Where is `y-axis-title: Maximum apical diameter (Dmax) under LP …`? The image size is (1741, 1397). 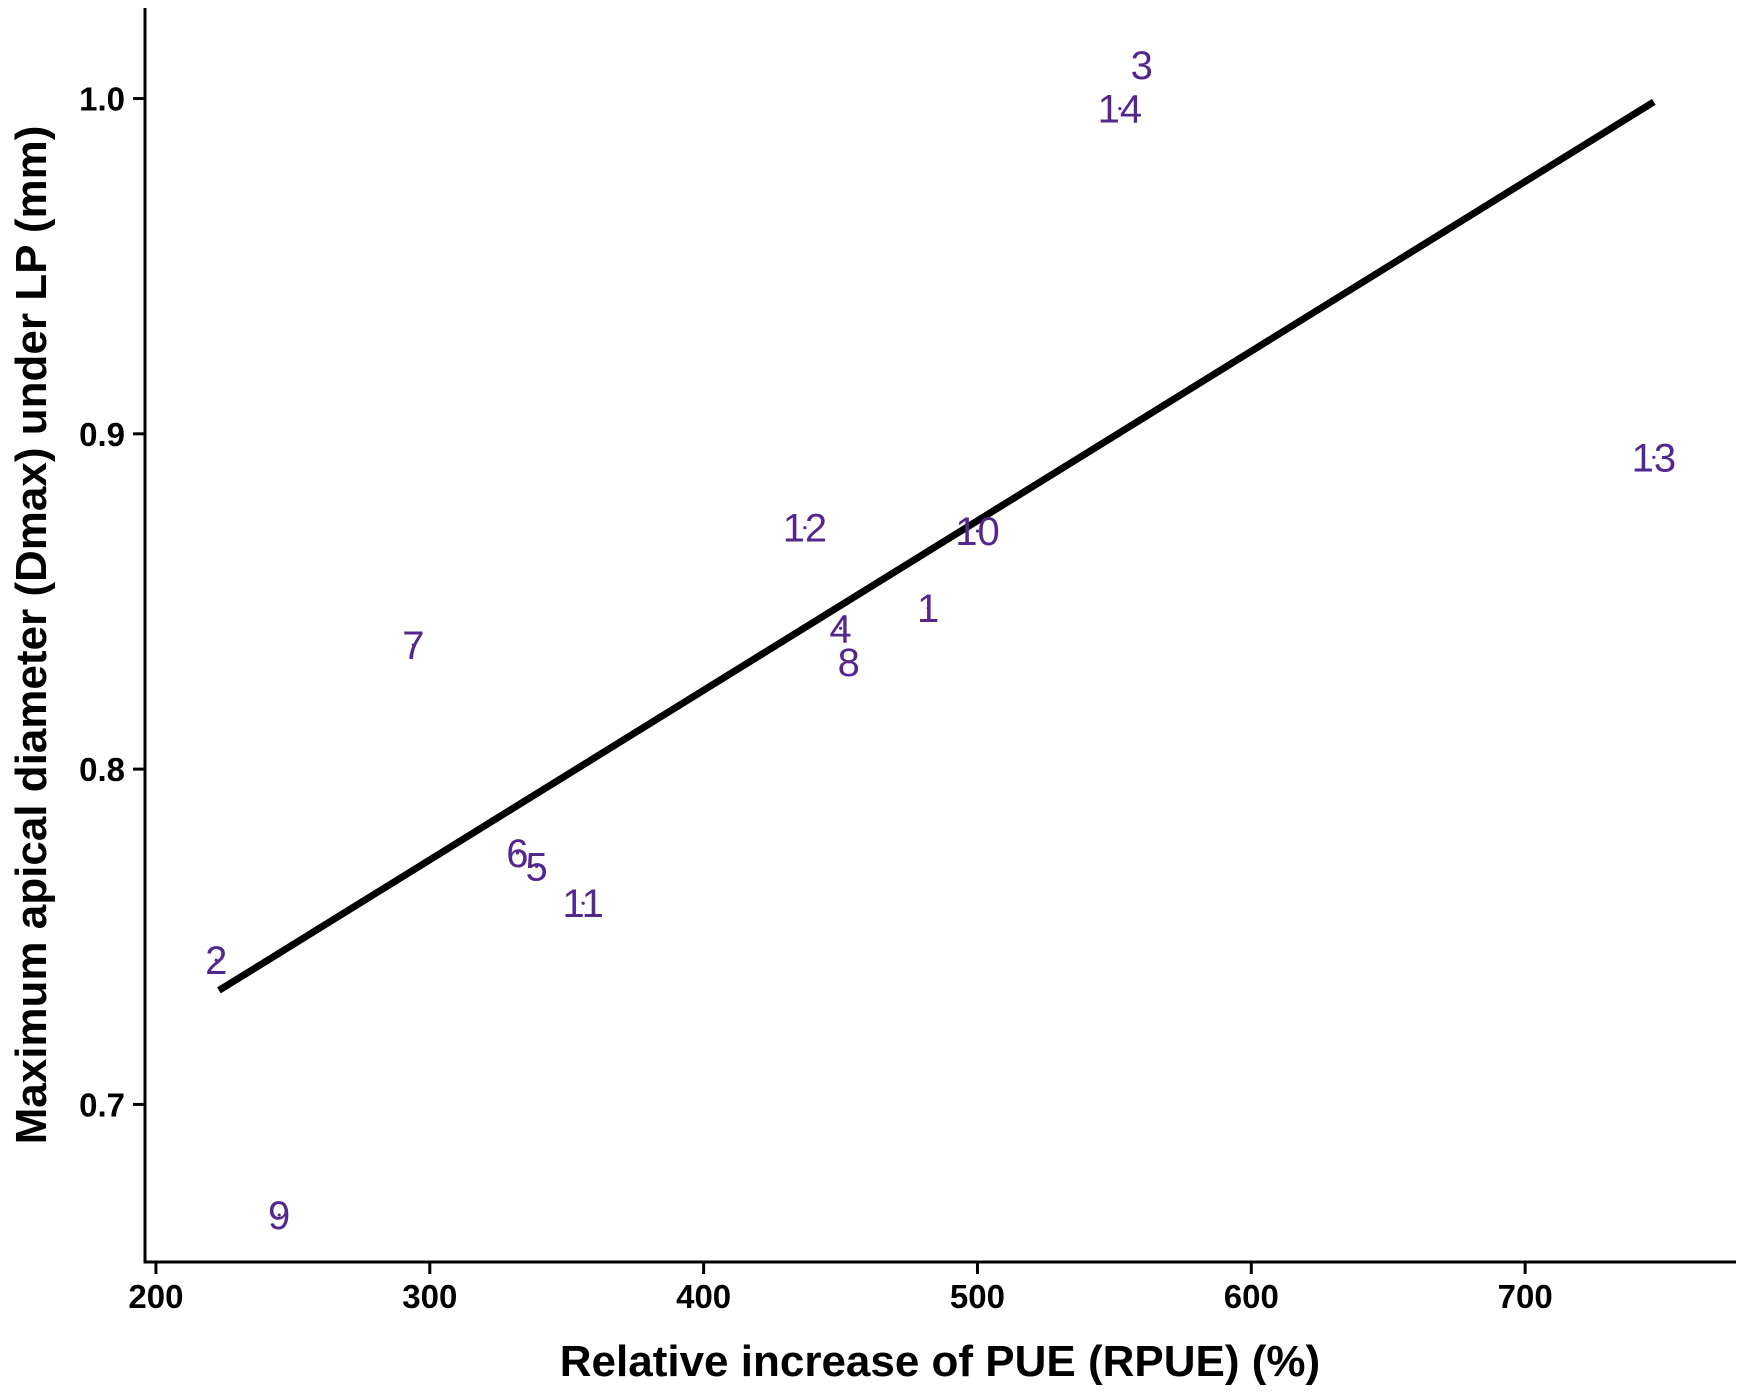 y-axis-title: Maximum apical diameter (Dmax) under LP … is located at coordinates (31, 635).